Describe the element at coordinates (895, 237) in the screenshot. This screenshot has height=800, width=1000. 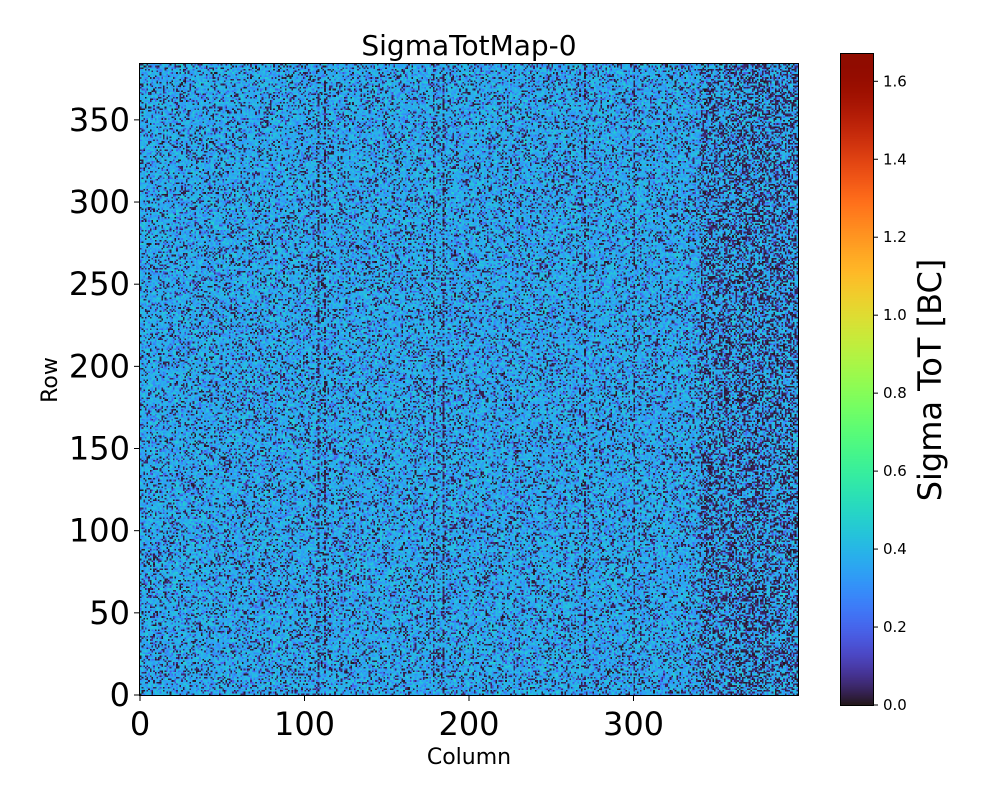
I see `colorbar-tick-label: 1.2` at that location.